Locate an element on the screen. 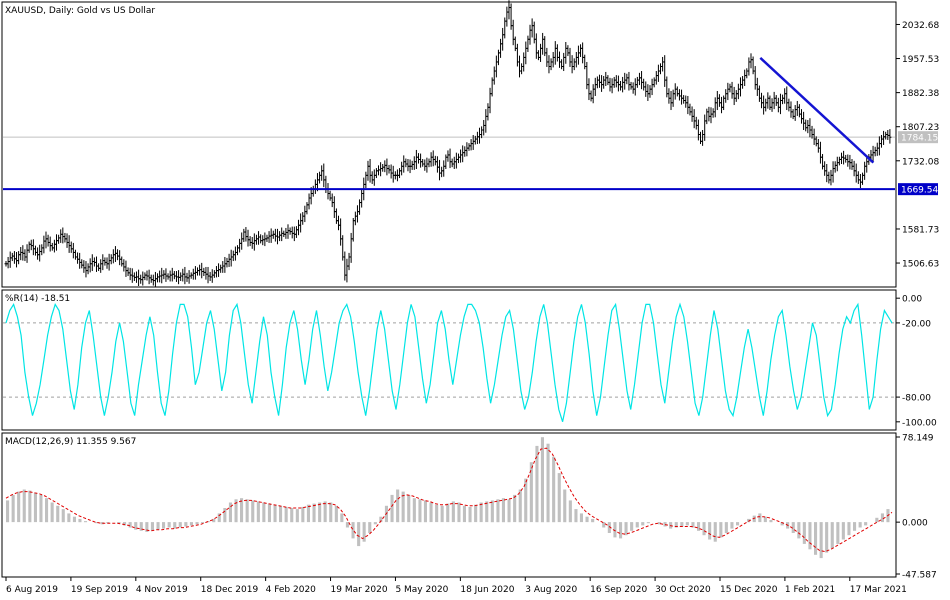  price-tick-label: 1506.63 is located at coordinates (920, 265).